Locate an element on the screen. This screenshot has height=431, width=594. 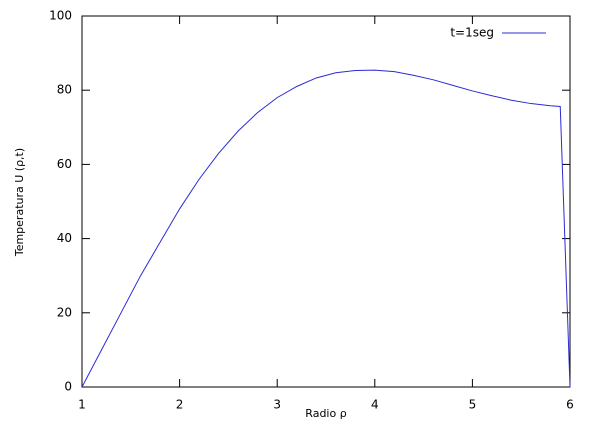
x-tick-label: 6 is located at coordinates (570, 405).